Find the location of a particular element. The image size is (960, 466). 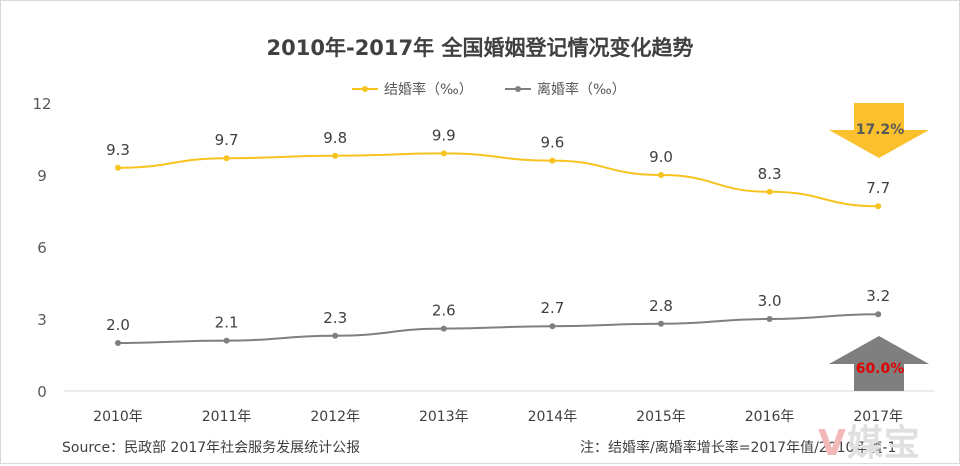

data-label: 2.0 is located at coordinates (118, 325).